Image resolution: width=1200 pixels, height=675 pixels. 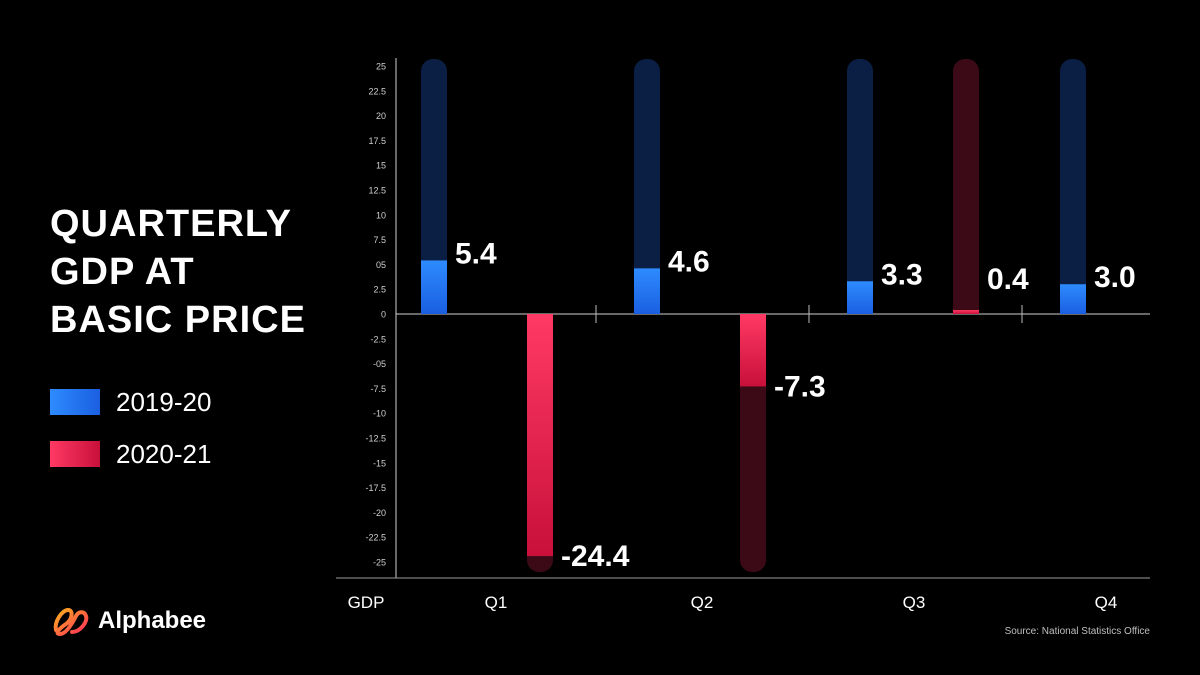 I want to click on legend-item-2019-20: 2019-20, so click(x=130, y=402).